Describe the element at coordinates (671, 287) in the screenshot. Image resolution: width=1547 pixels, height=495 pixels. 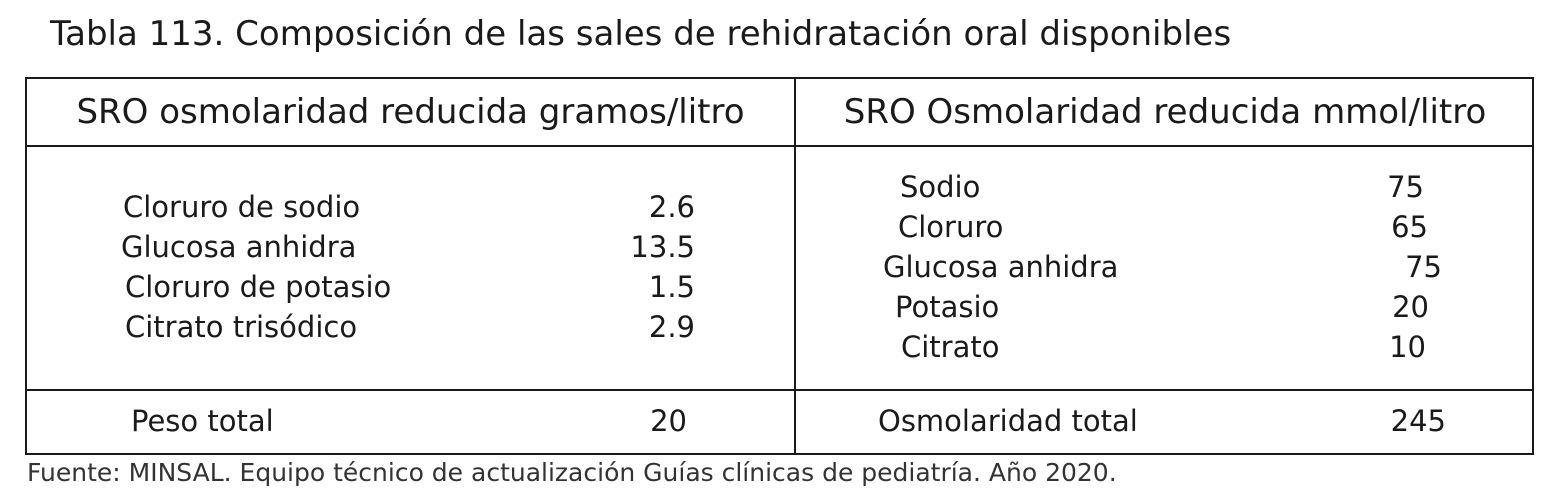
I see `left-row-value: 1.5` at that location.